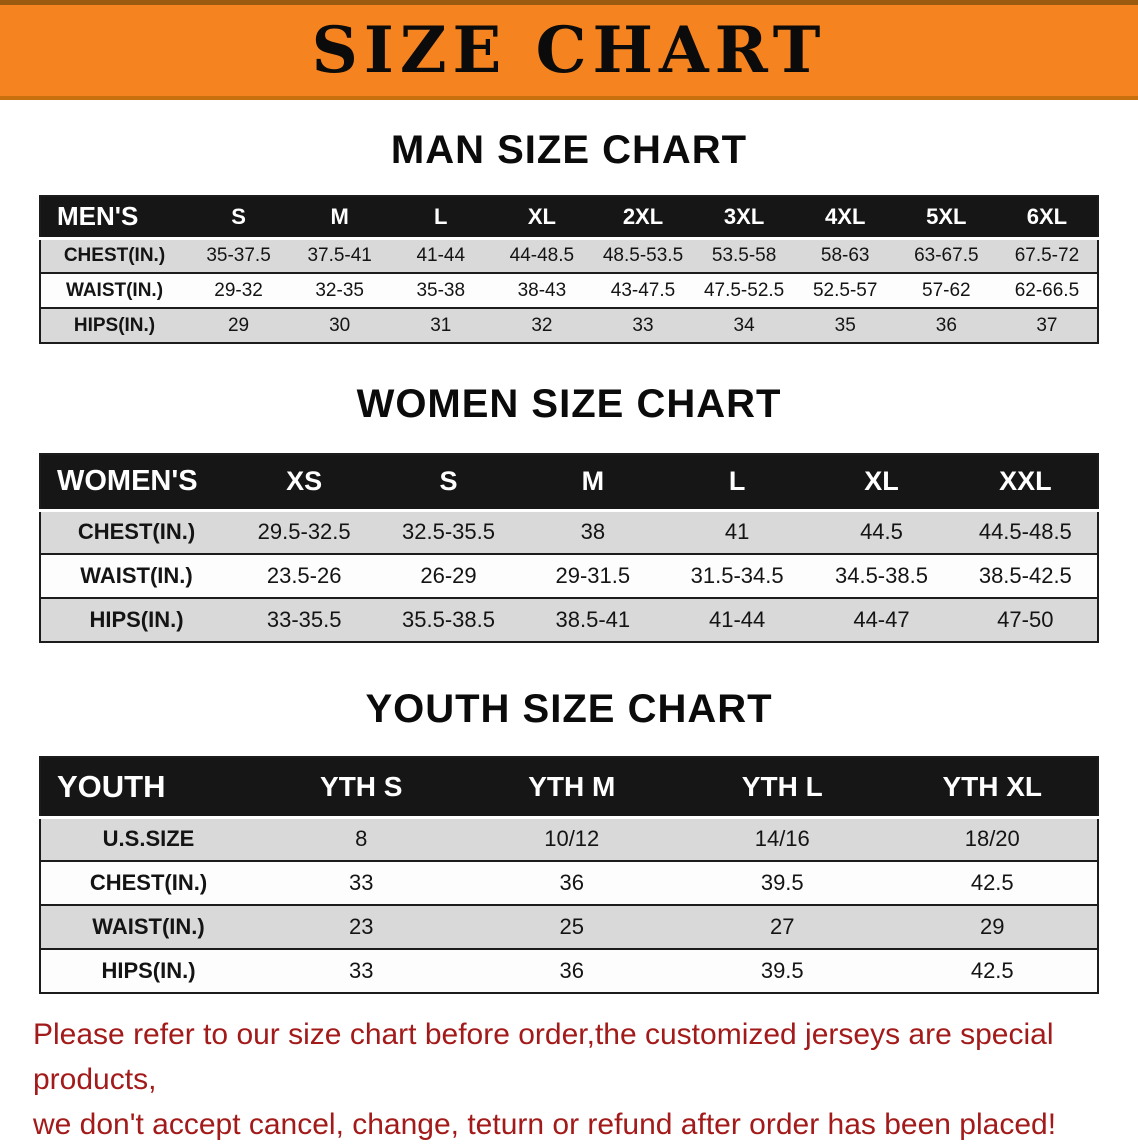  What do you see at coordinates (643, 217) in the screenshot?
I see `size-column-header: 2XL` at bounding box center [643, 217].